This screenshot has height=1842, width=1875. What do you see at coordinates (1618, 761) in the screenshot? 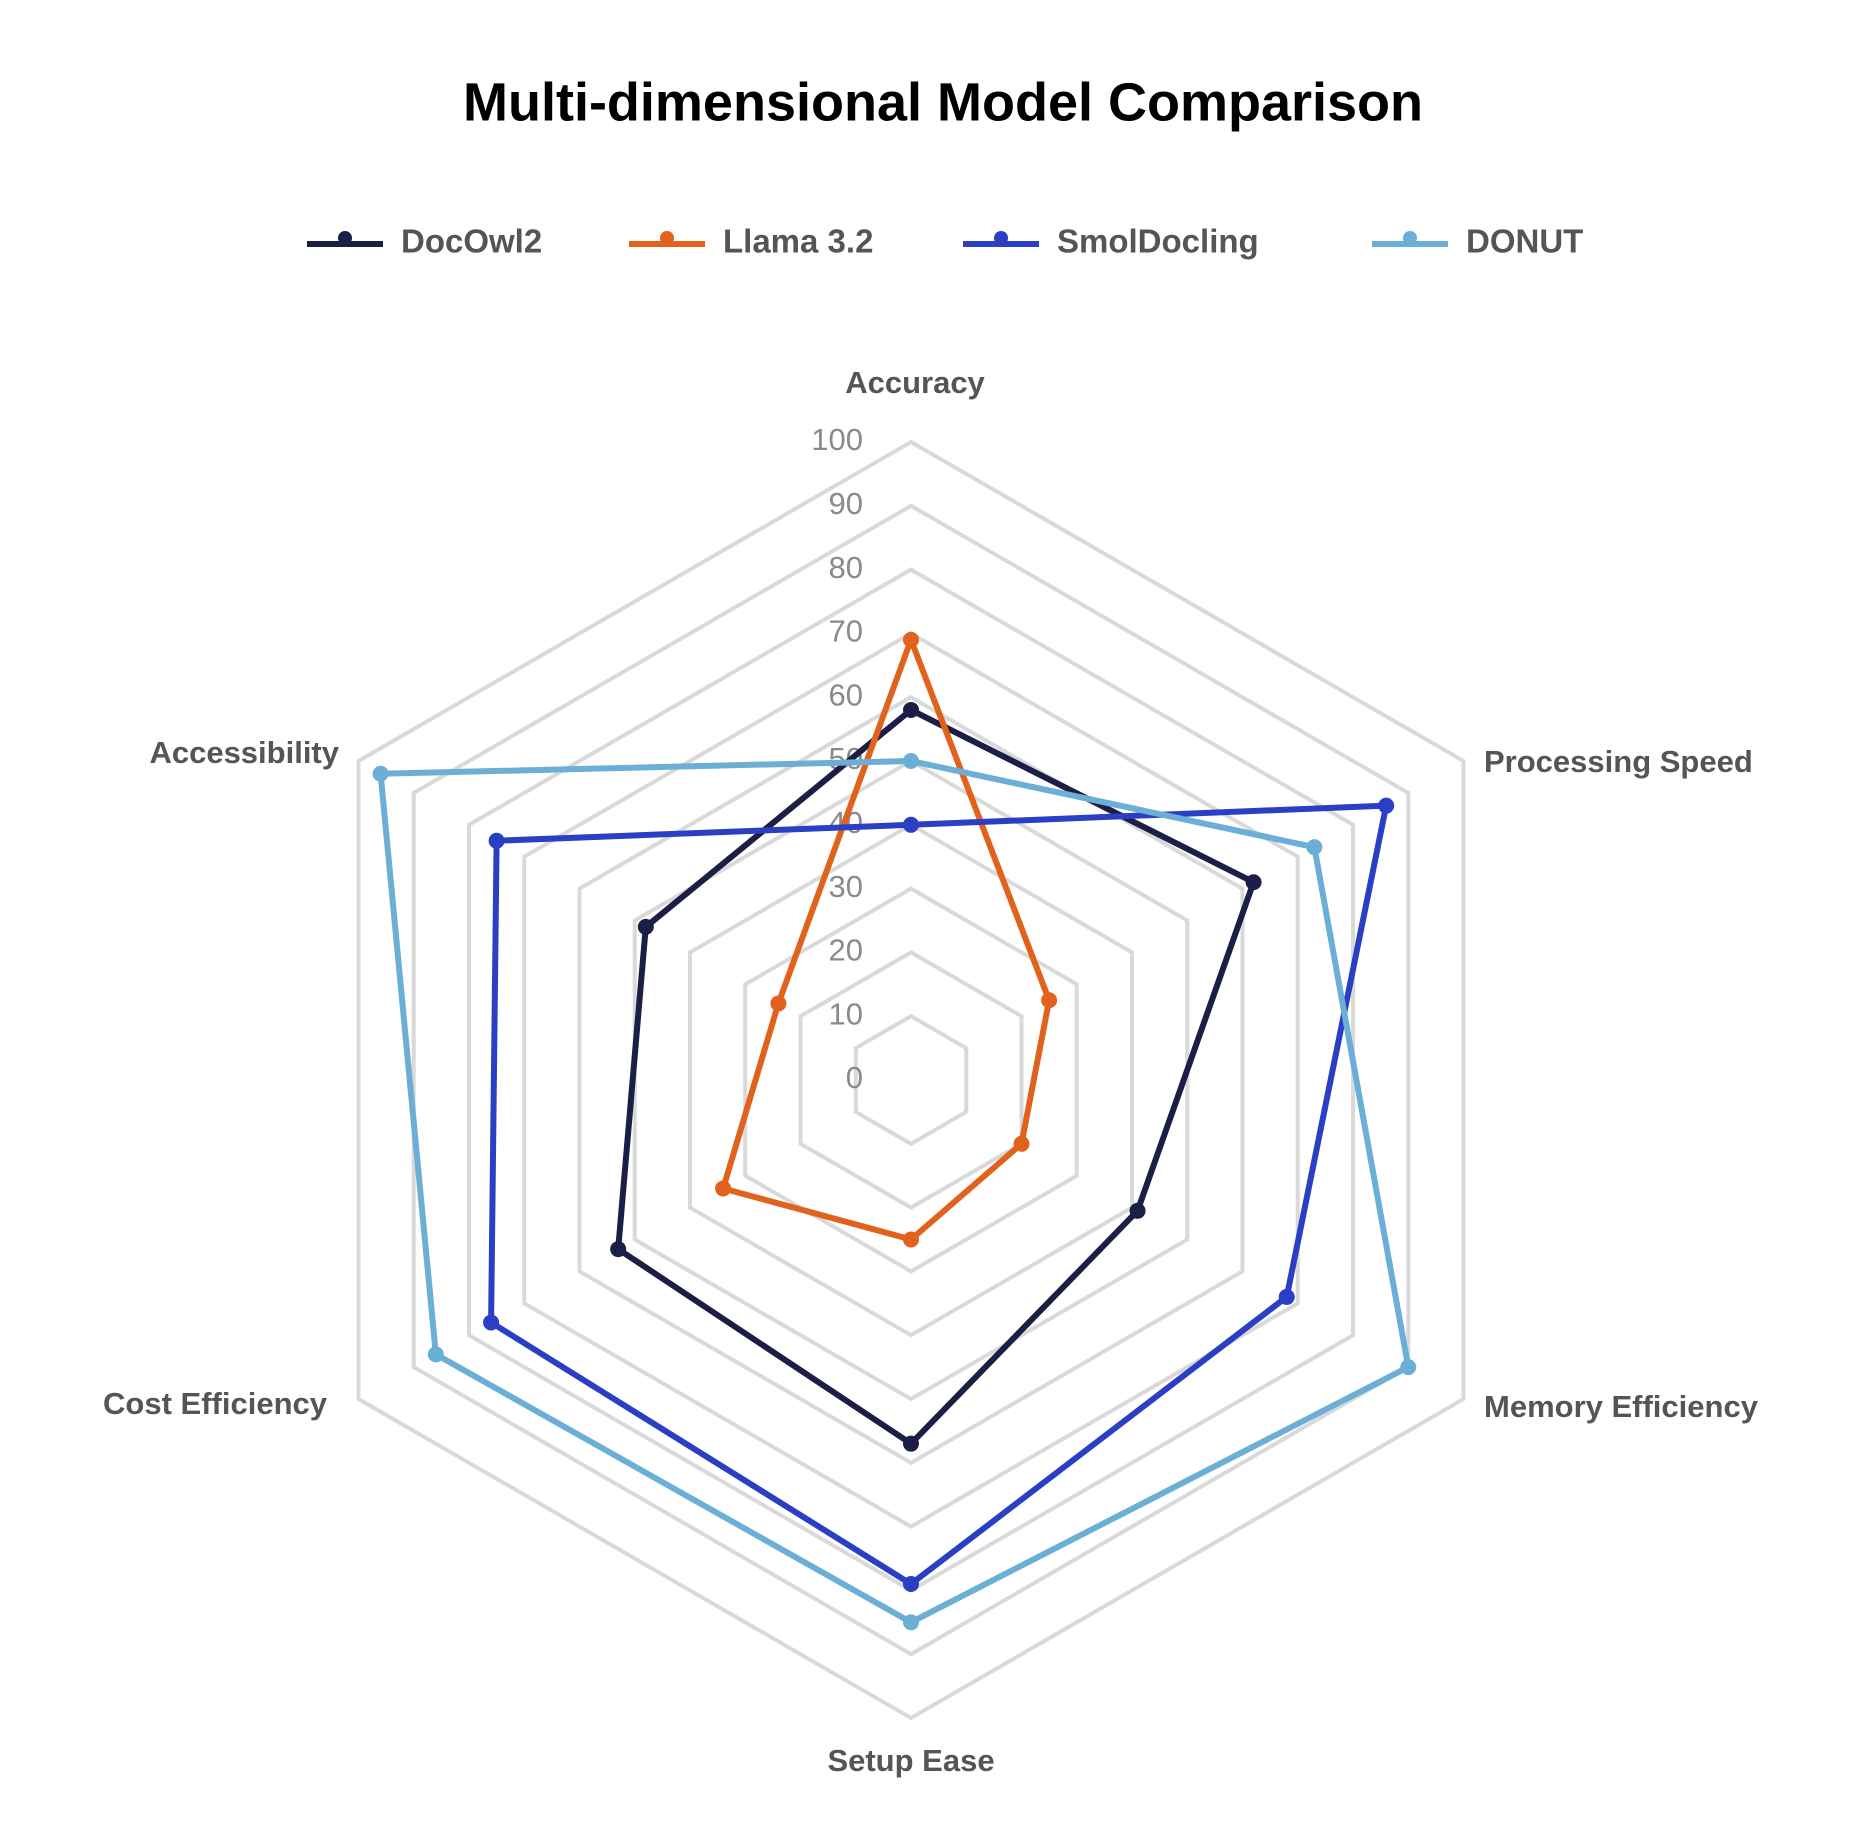
I see `axis-label: Processing Speed` at bounding box center [1618, 761].